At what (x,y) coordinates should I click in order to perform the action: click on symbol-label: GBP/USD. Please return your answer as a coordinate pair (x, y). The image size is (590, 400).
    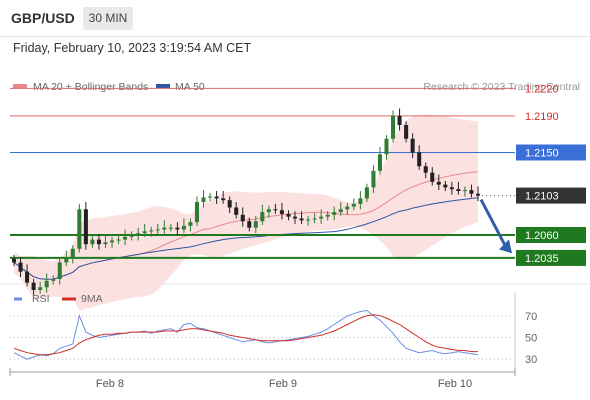
    Looking at the image, I should click on (43, 18).